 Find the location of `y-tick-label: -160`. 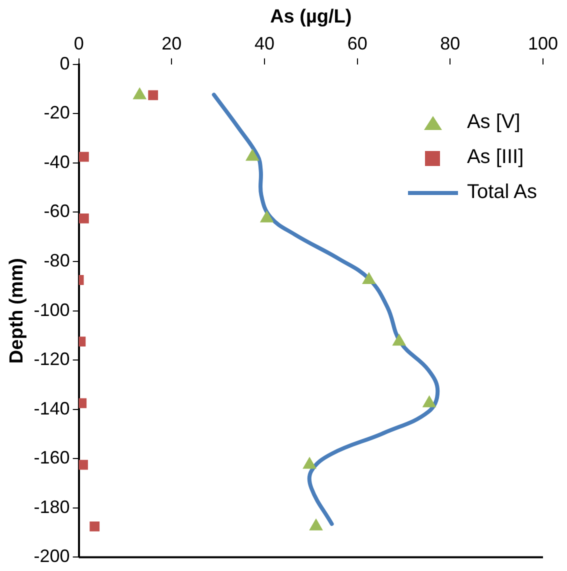

y-tick-label: -160 is located at coordinates (52, 458).